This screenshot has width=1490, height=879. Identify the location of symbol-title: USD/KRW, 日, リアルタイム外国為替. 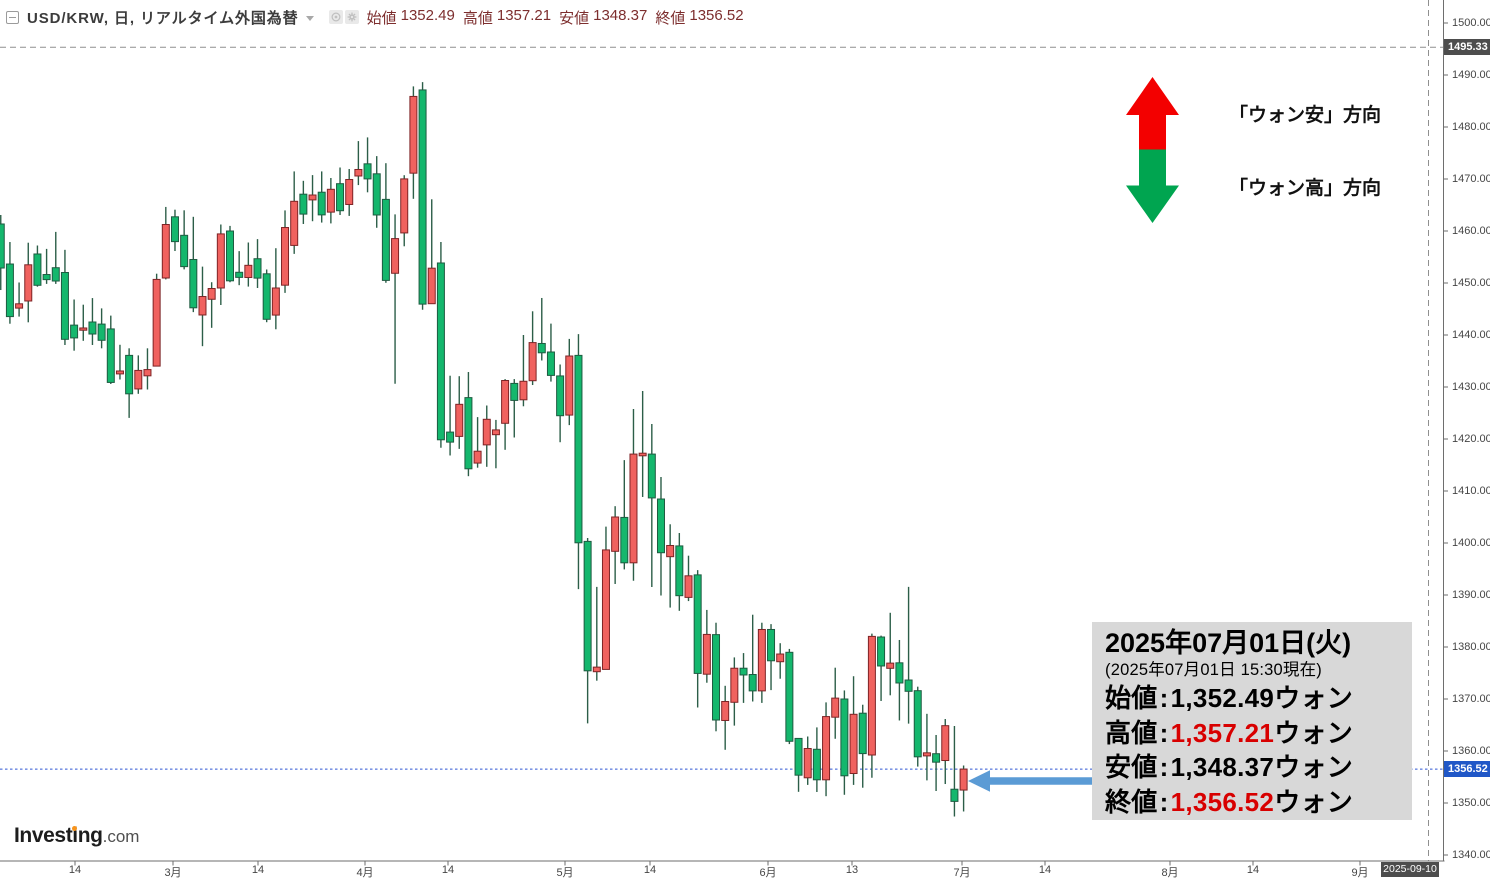
(163, 18).